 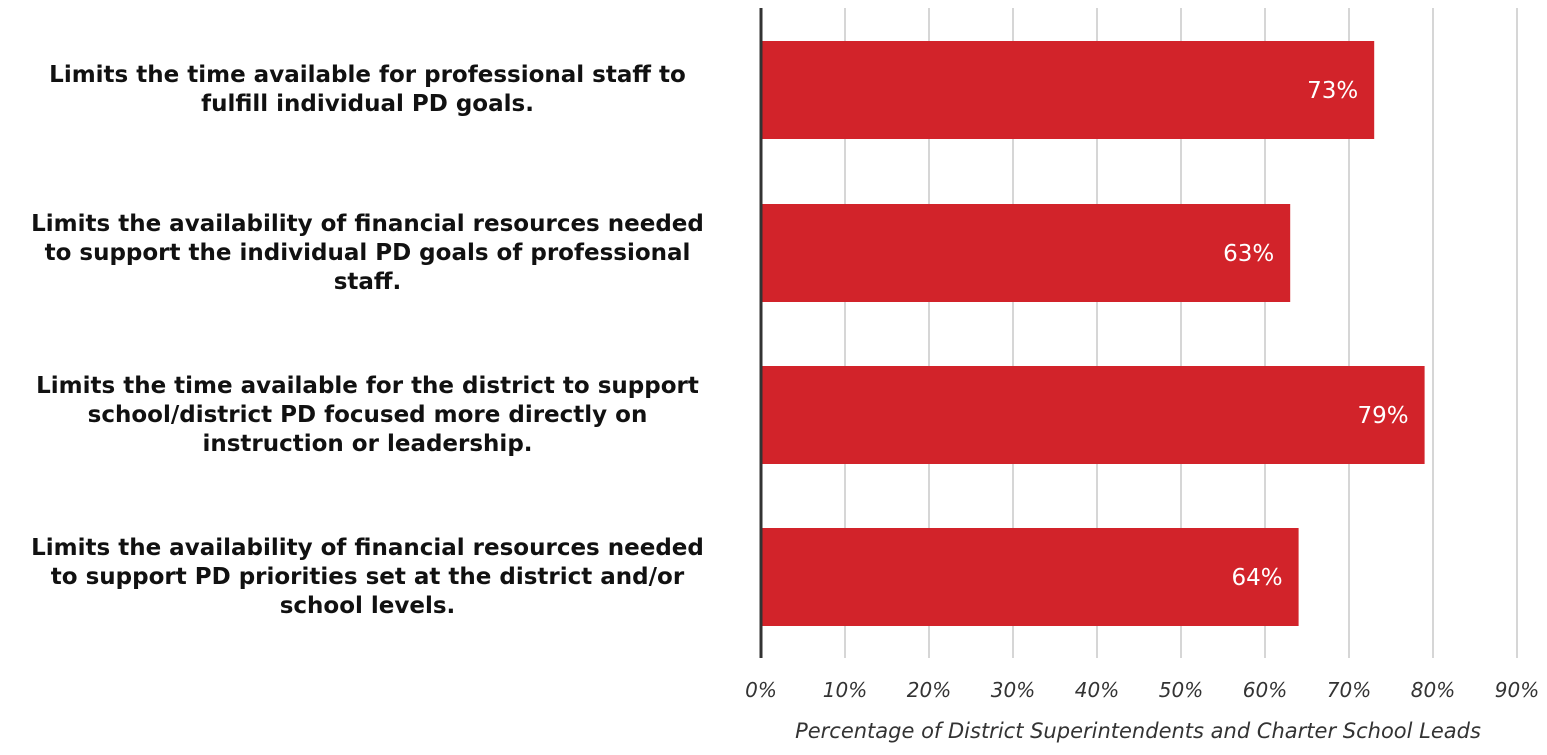 I want to click on x-tick-label-90: 90%, so click(x=1517, y=690).